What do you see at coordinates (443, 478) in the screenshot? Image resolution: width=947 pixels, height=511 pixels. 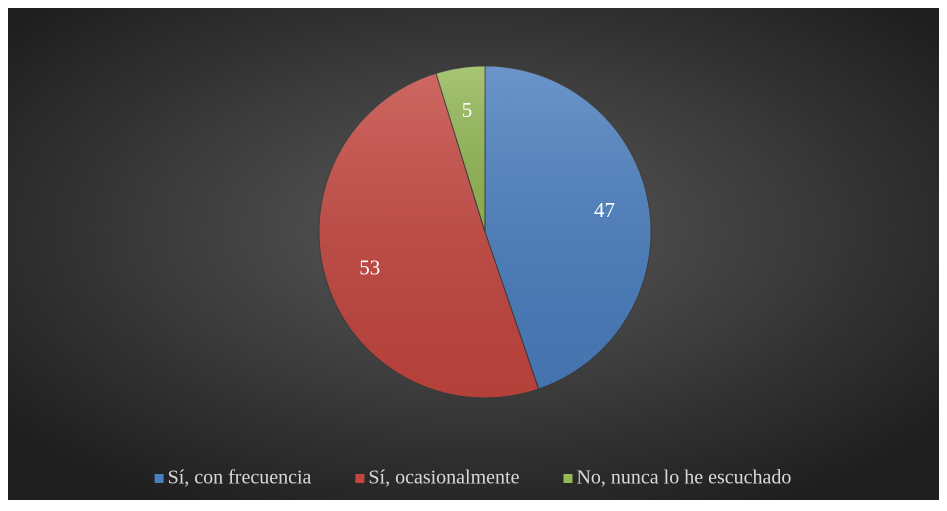 I see `legend-label: Sí, ocasionalmente` at bounding box center [443, 478].